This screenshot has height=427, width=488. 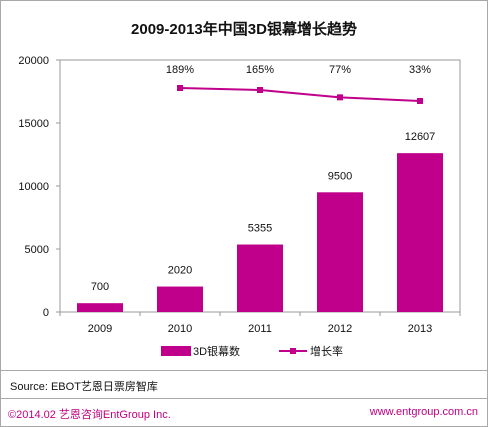 I want to click on y-axis: 0 5000 10000 15000 20000, so click(x=39, y=187).